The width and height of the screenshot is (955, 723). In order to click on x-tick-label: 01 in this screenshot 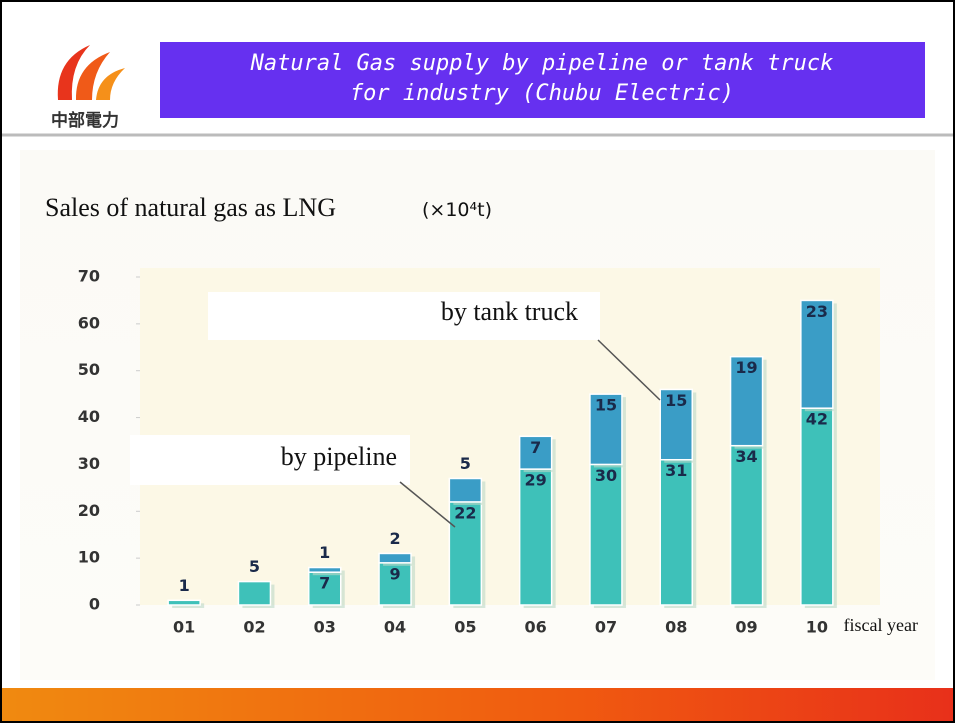, I will do `click(184, 627)`.